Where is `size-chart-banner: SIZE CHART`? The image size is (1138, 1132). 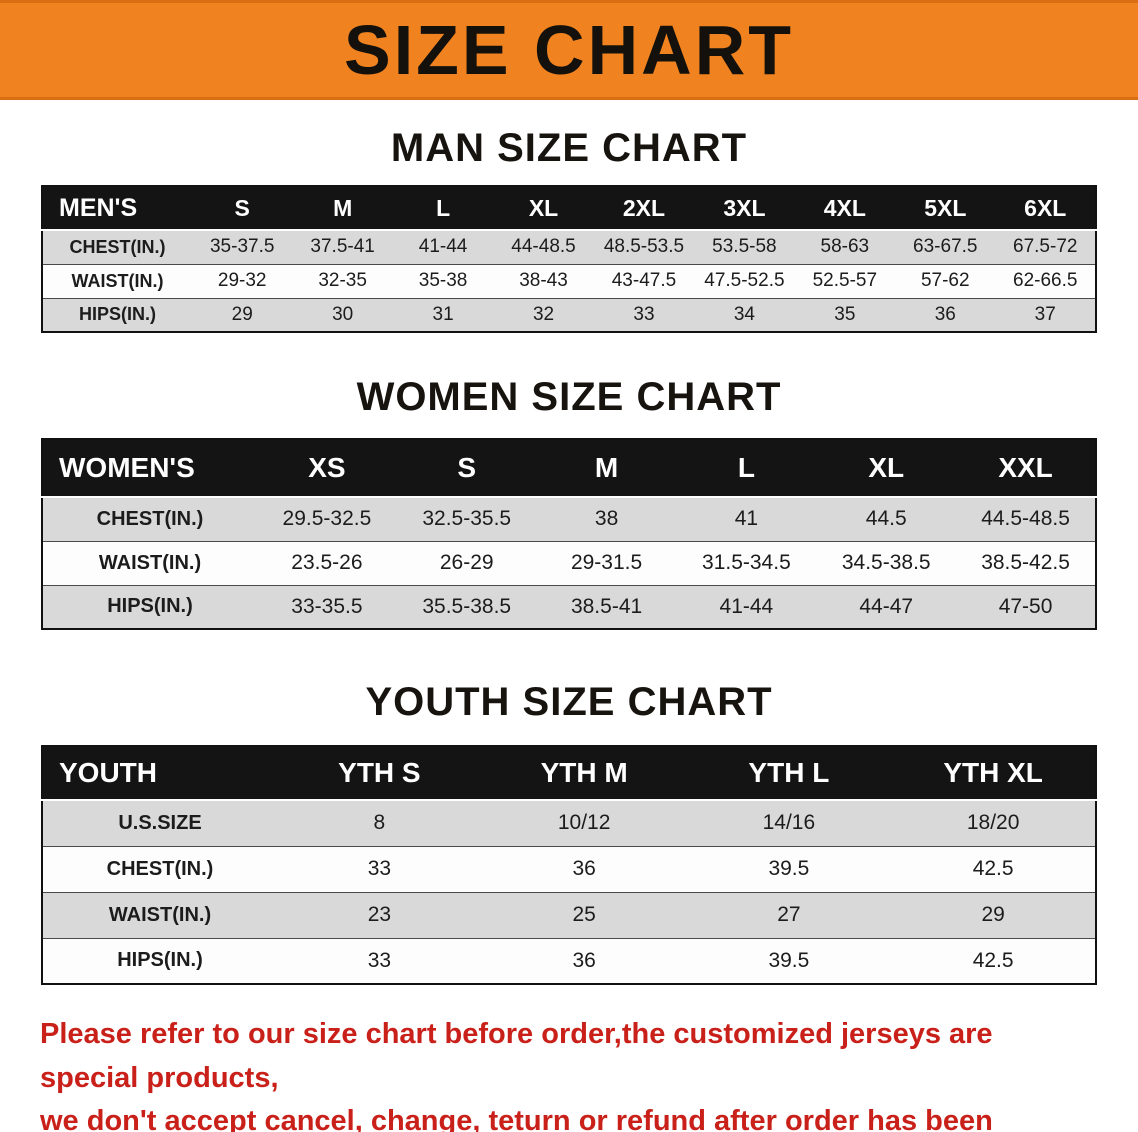
size-chart-banner: SIZE CHART is located at coordinates (569, 50).